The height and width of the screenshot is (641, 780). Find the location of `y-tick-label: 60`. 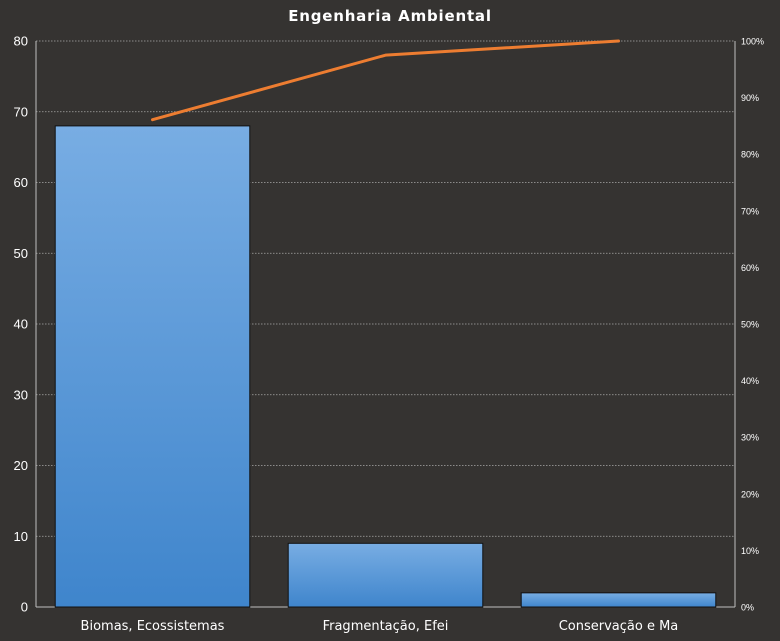

y-tick-label: 60 is located at coordinates (21, 182).